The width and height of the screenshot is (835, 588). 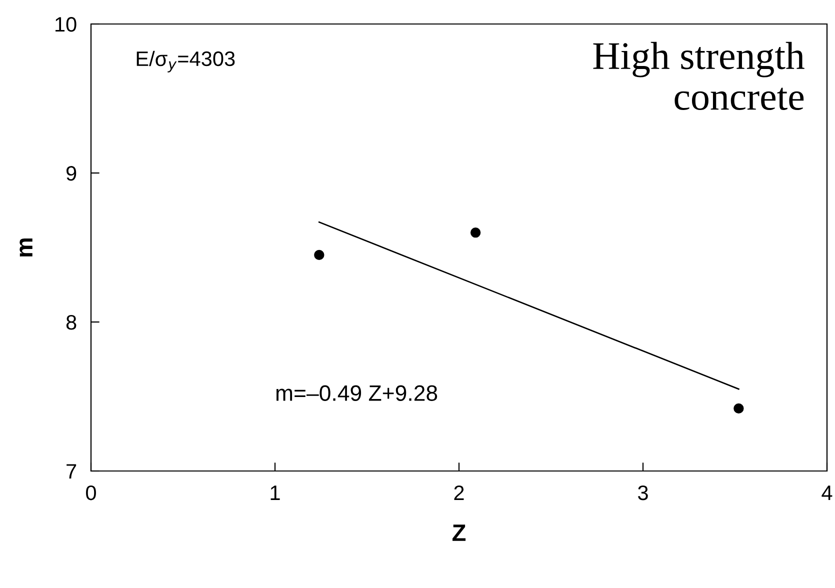 What do you see at coordinates (643, 492) in the screenshot?
I see `x-tick-label: 3` at bounding box center [643, 492].